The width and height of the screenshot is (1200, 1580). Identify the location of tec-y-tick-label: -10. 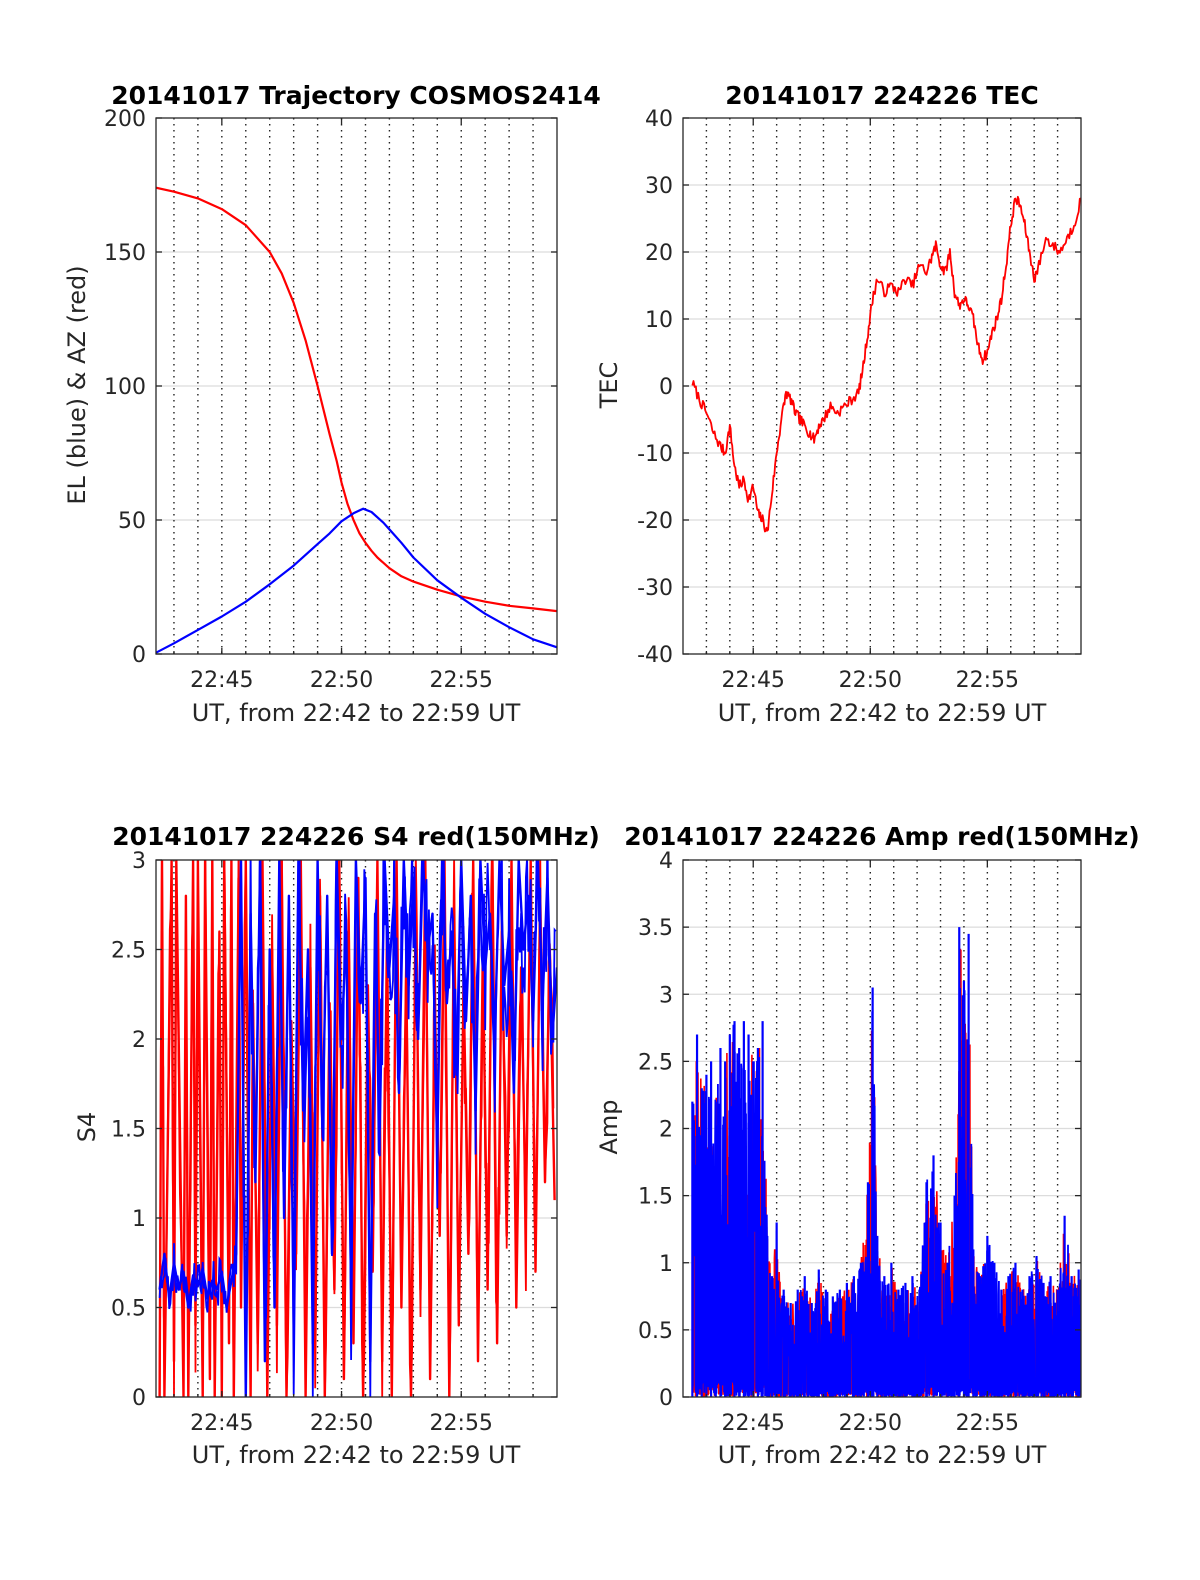
(655, 454).